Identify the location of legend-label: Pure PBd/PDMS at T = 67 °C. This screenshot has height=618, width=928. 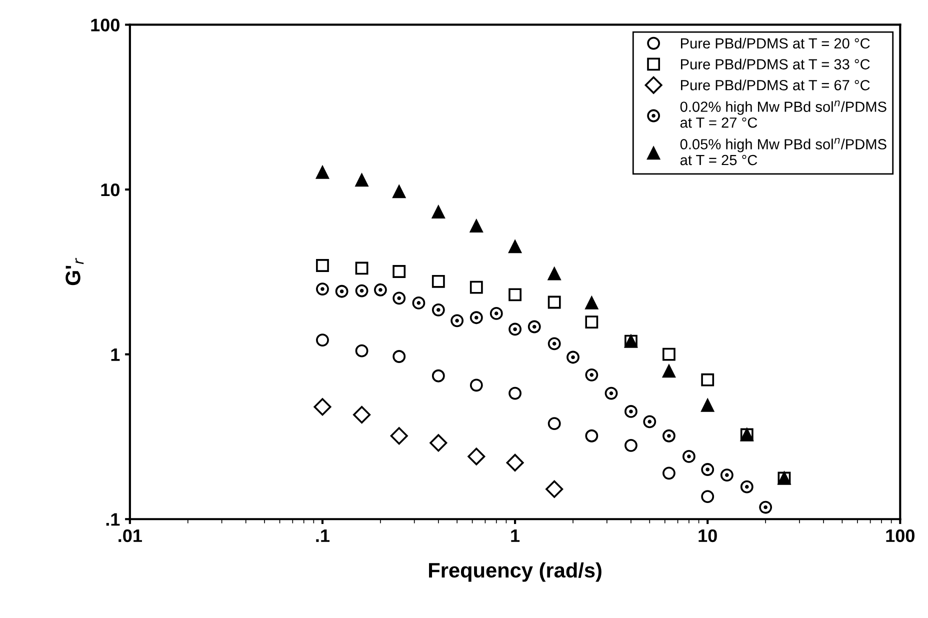
(775, 85).